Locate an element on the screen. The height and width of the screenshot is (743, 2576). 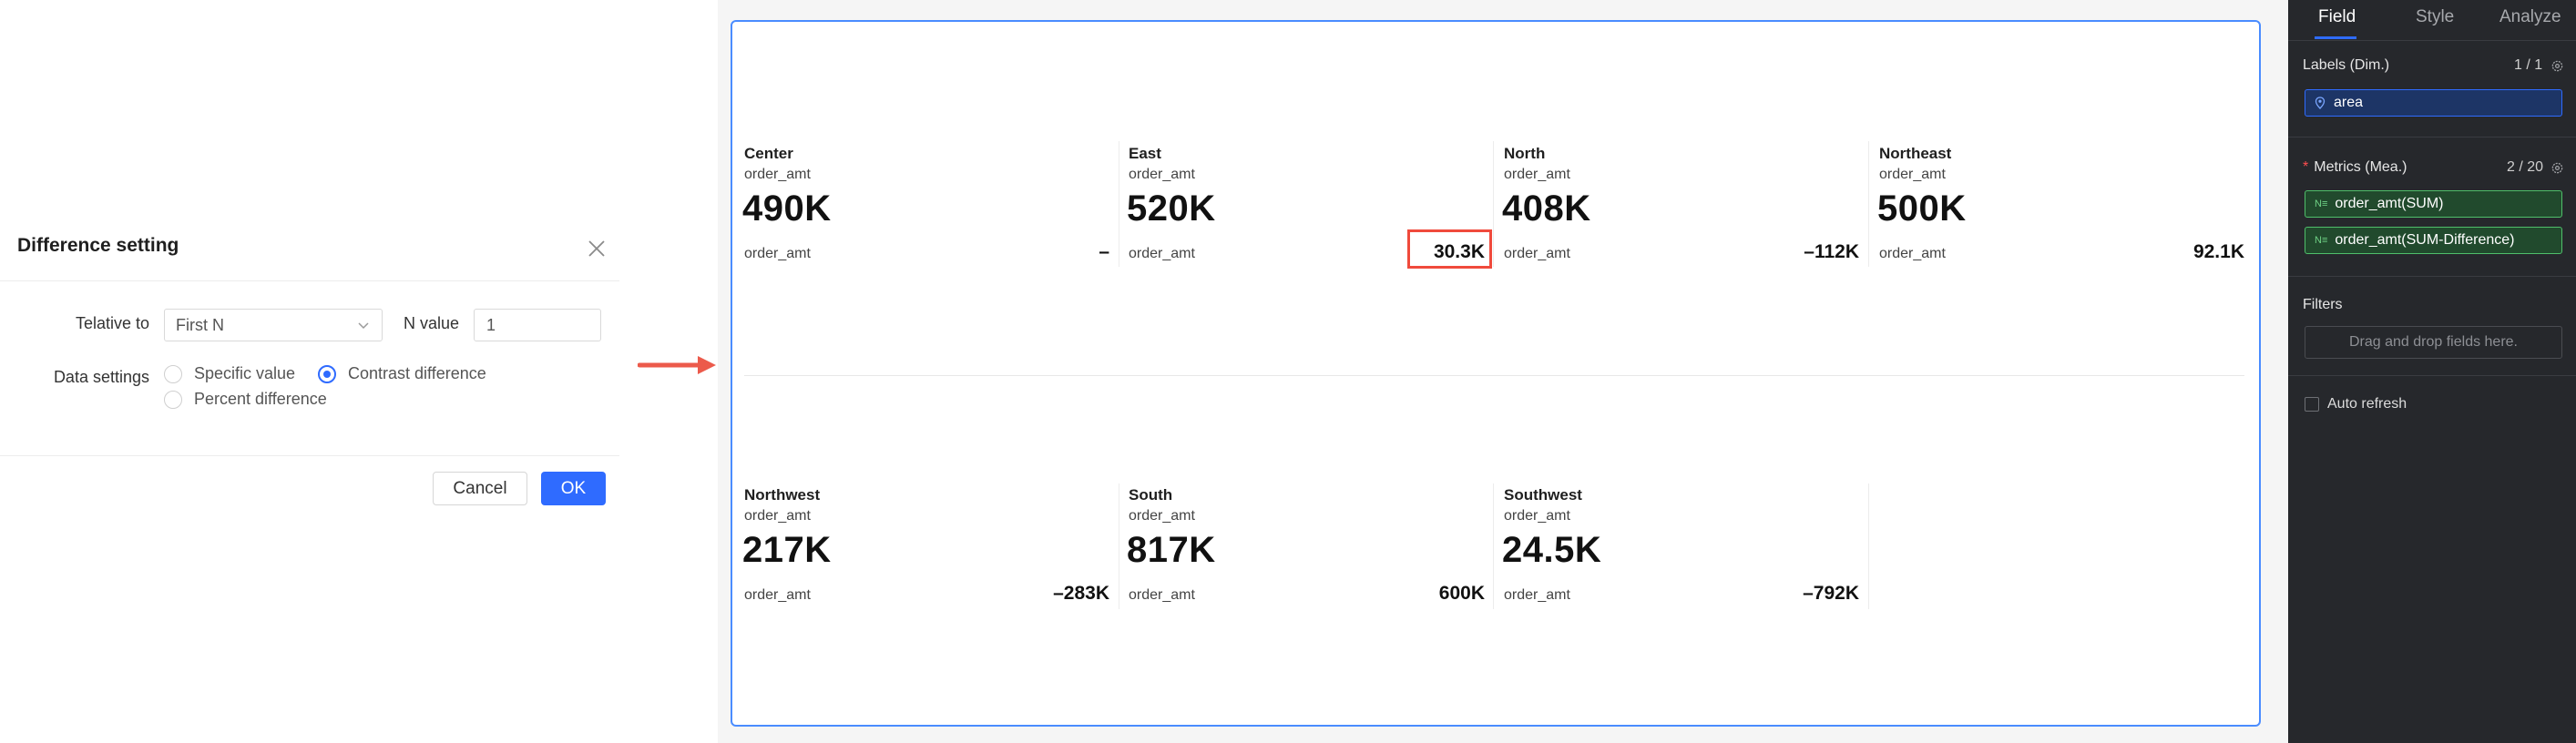
region-name: Northwest is located at coordinates (782, 495).